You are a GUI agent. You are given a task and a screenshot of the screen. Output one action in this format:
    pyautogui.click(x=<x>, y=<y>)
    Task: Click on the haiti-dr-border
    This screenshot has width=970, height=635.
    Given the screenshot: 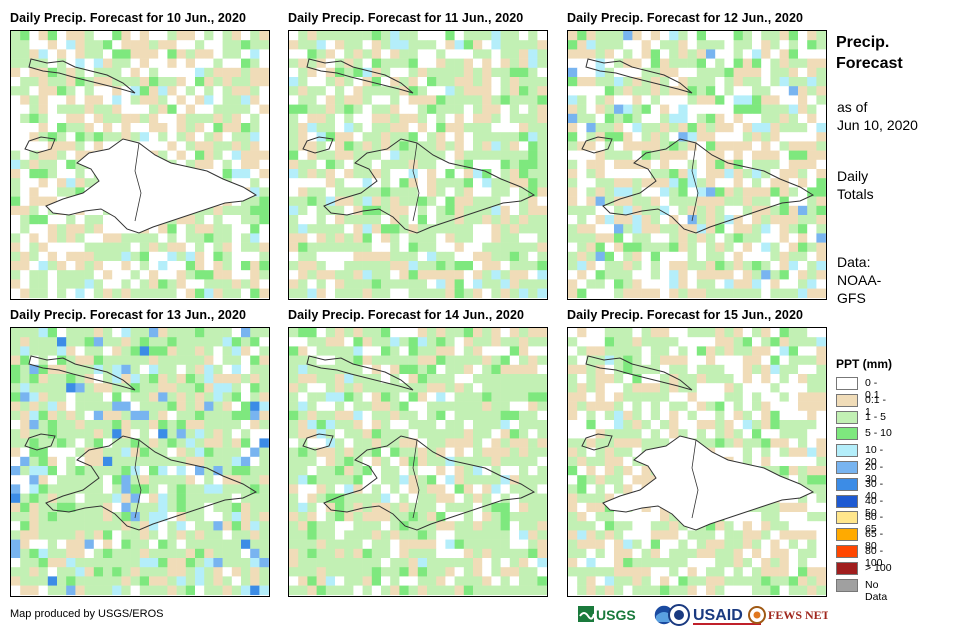 What is the action you would take?
    pyautogui.click(x=138, y=182)
    